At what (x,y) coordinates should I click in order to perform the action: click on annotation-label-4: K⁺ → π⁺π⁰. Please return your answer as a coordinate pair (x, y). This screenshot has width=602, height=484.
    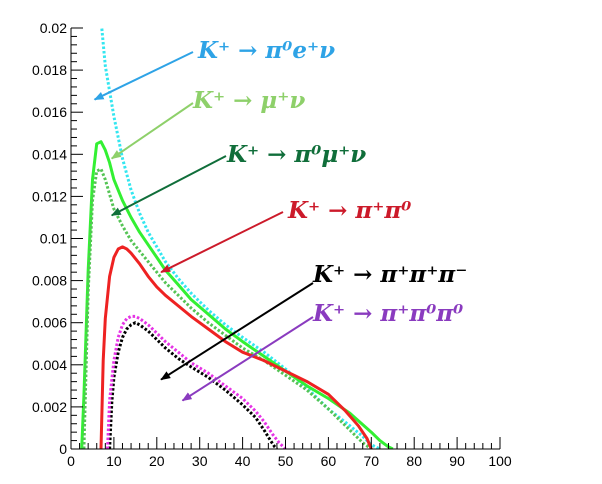
    Looking at the image, I should click on (349, 210).